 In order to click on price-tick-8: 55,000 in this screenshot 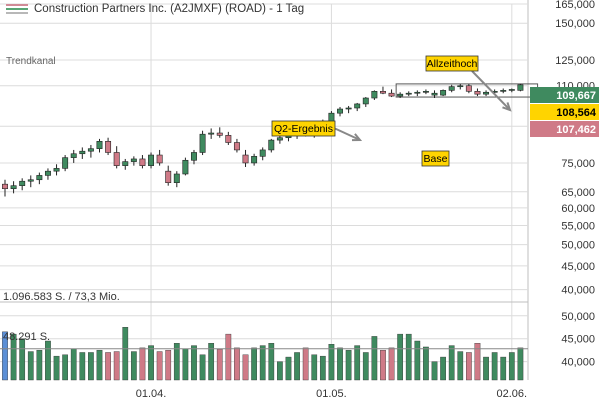, I will do `click(578, 226)`.